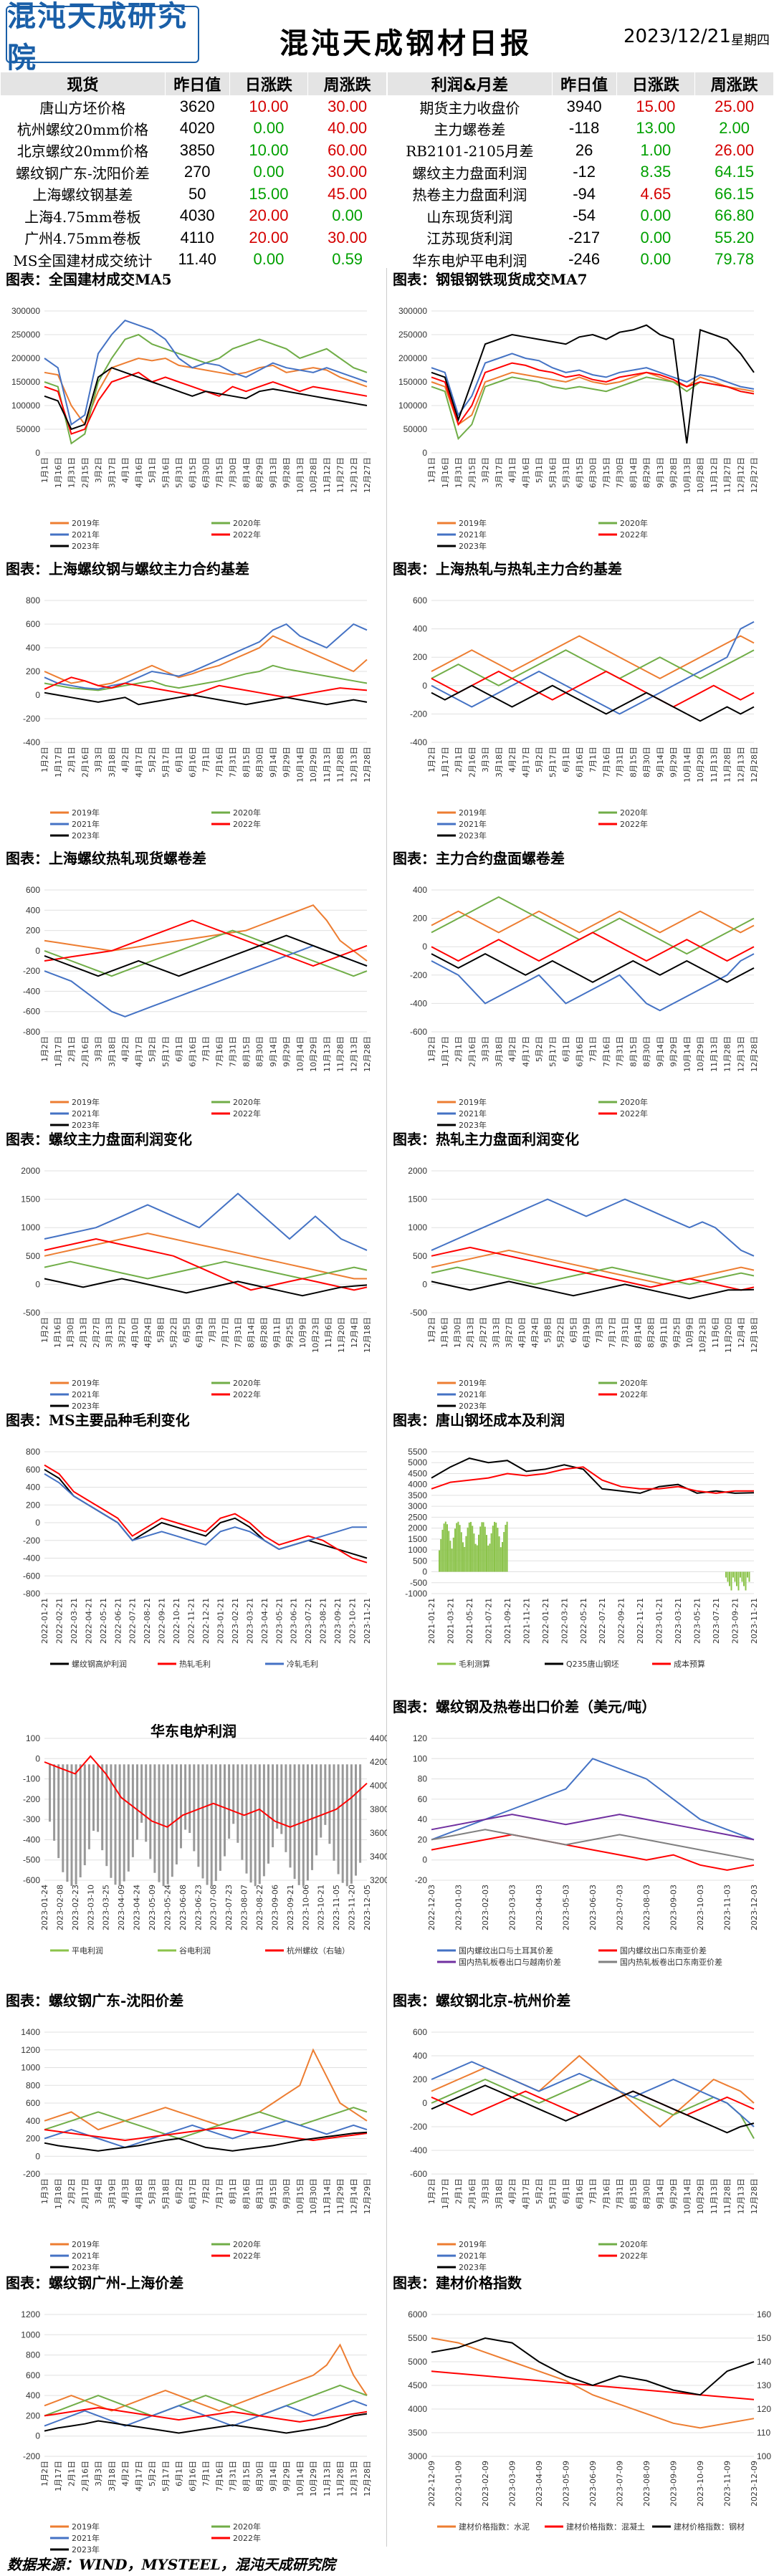  What do you see at coordinates (539, 1907) in the screenshot?
I see `x-tick-label: 2023-04-03` at bounding box center [539, 1907].